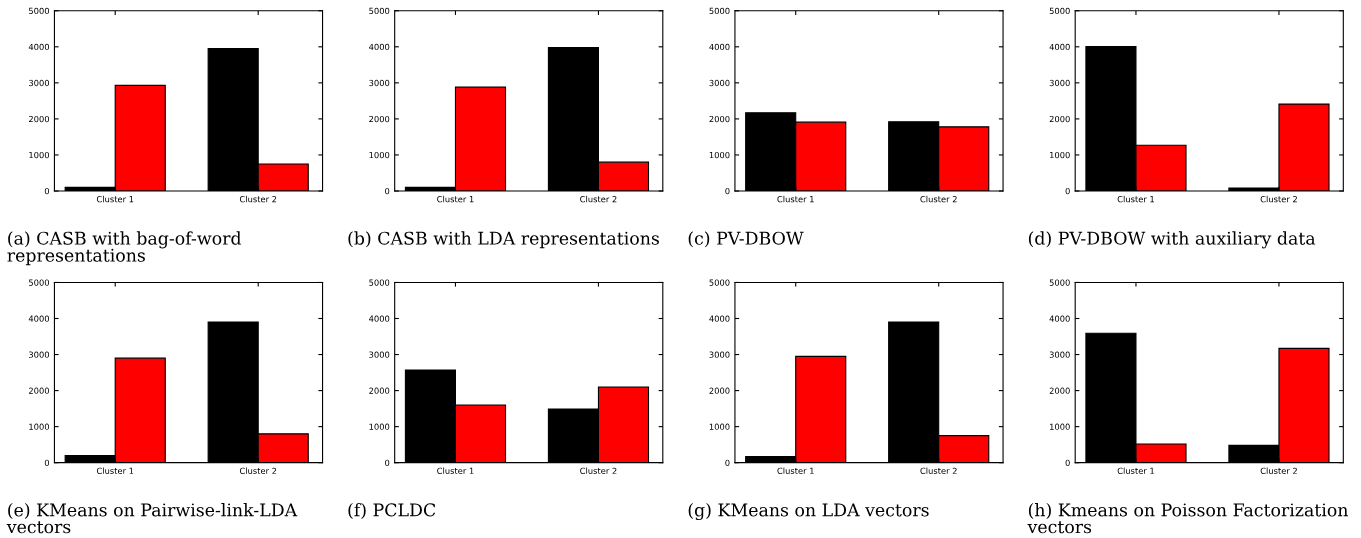 This screenshot has width=1361, height=538. I want to click on text: (b) CASB with LDA representations, so click(503, 240).